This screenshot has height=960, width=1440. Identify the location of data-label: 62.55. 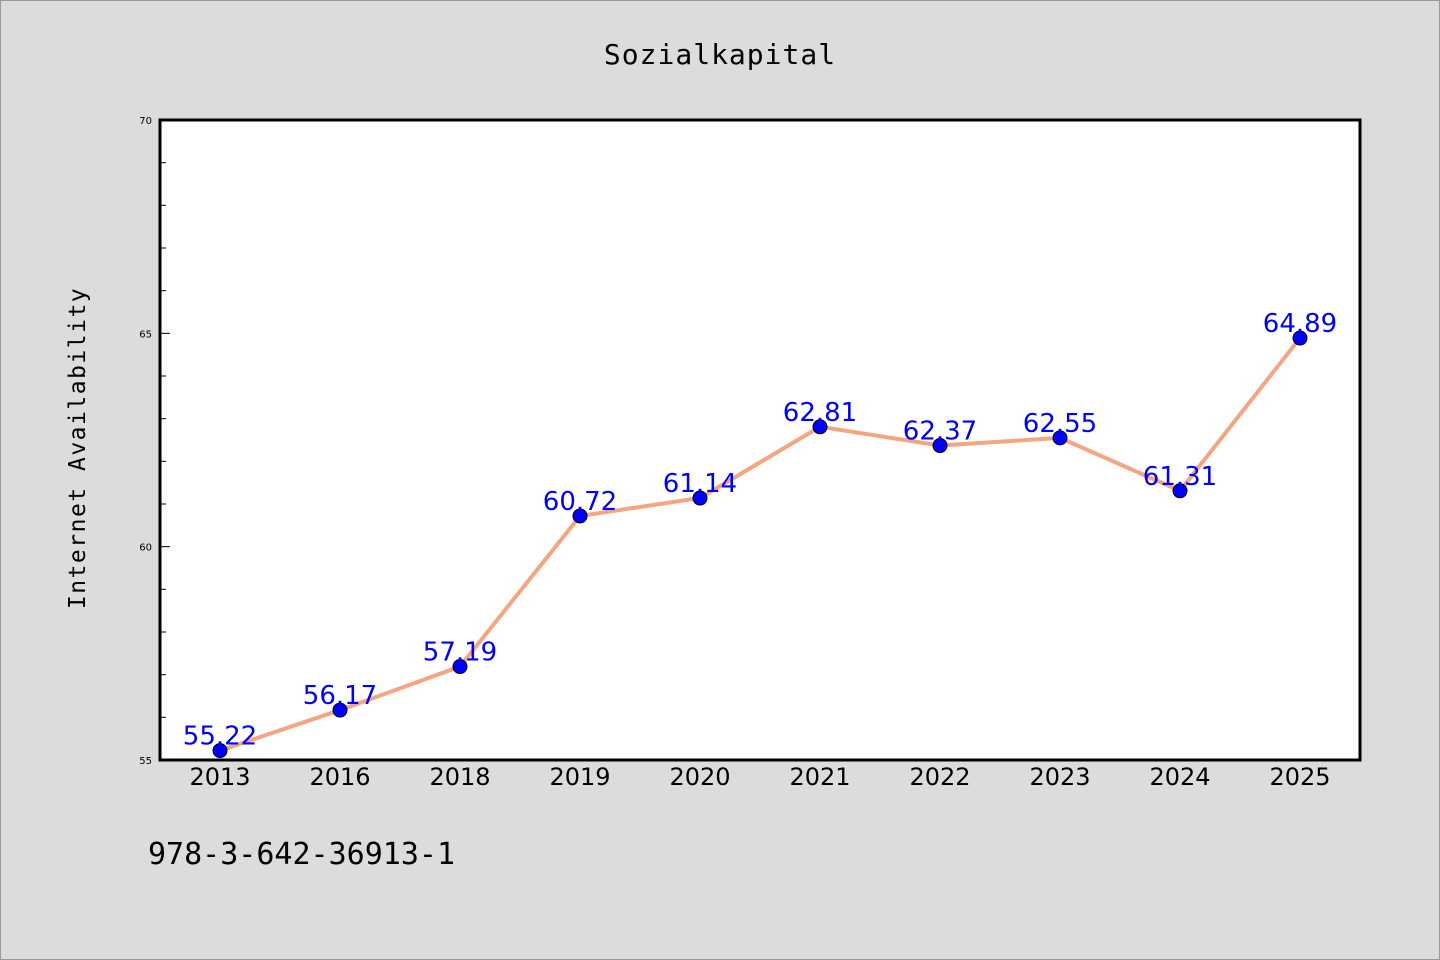
(1060, 424).